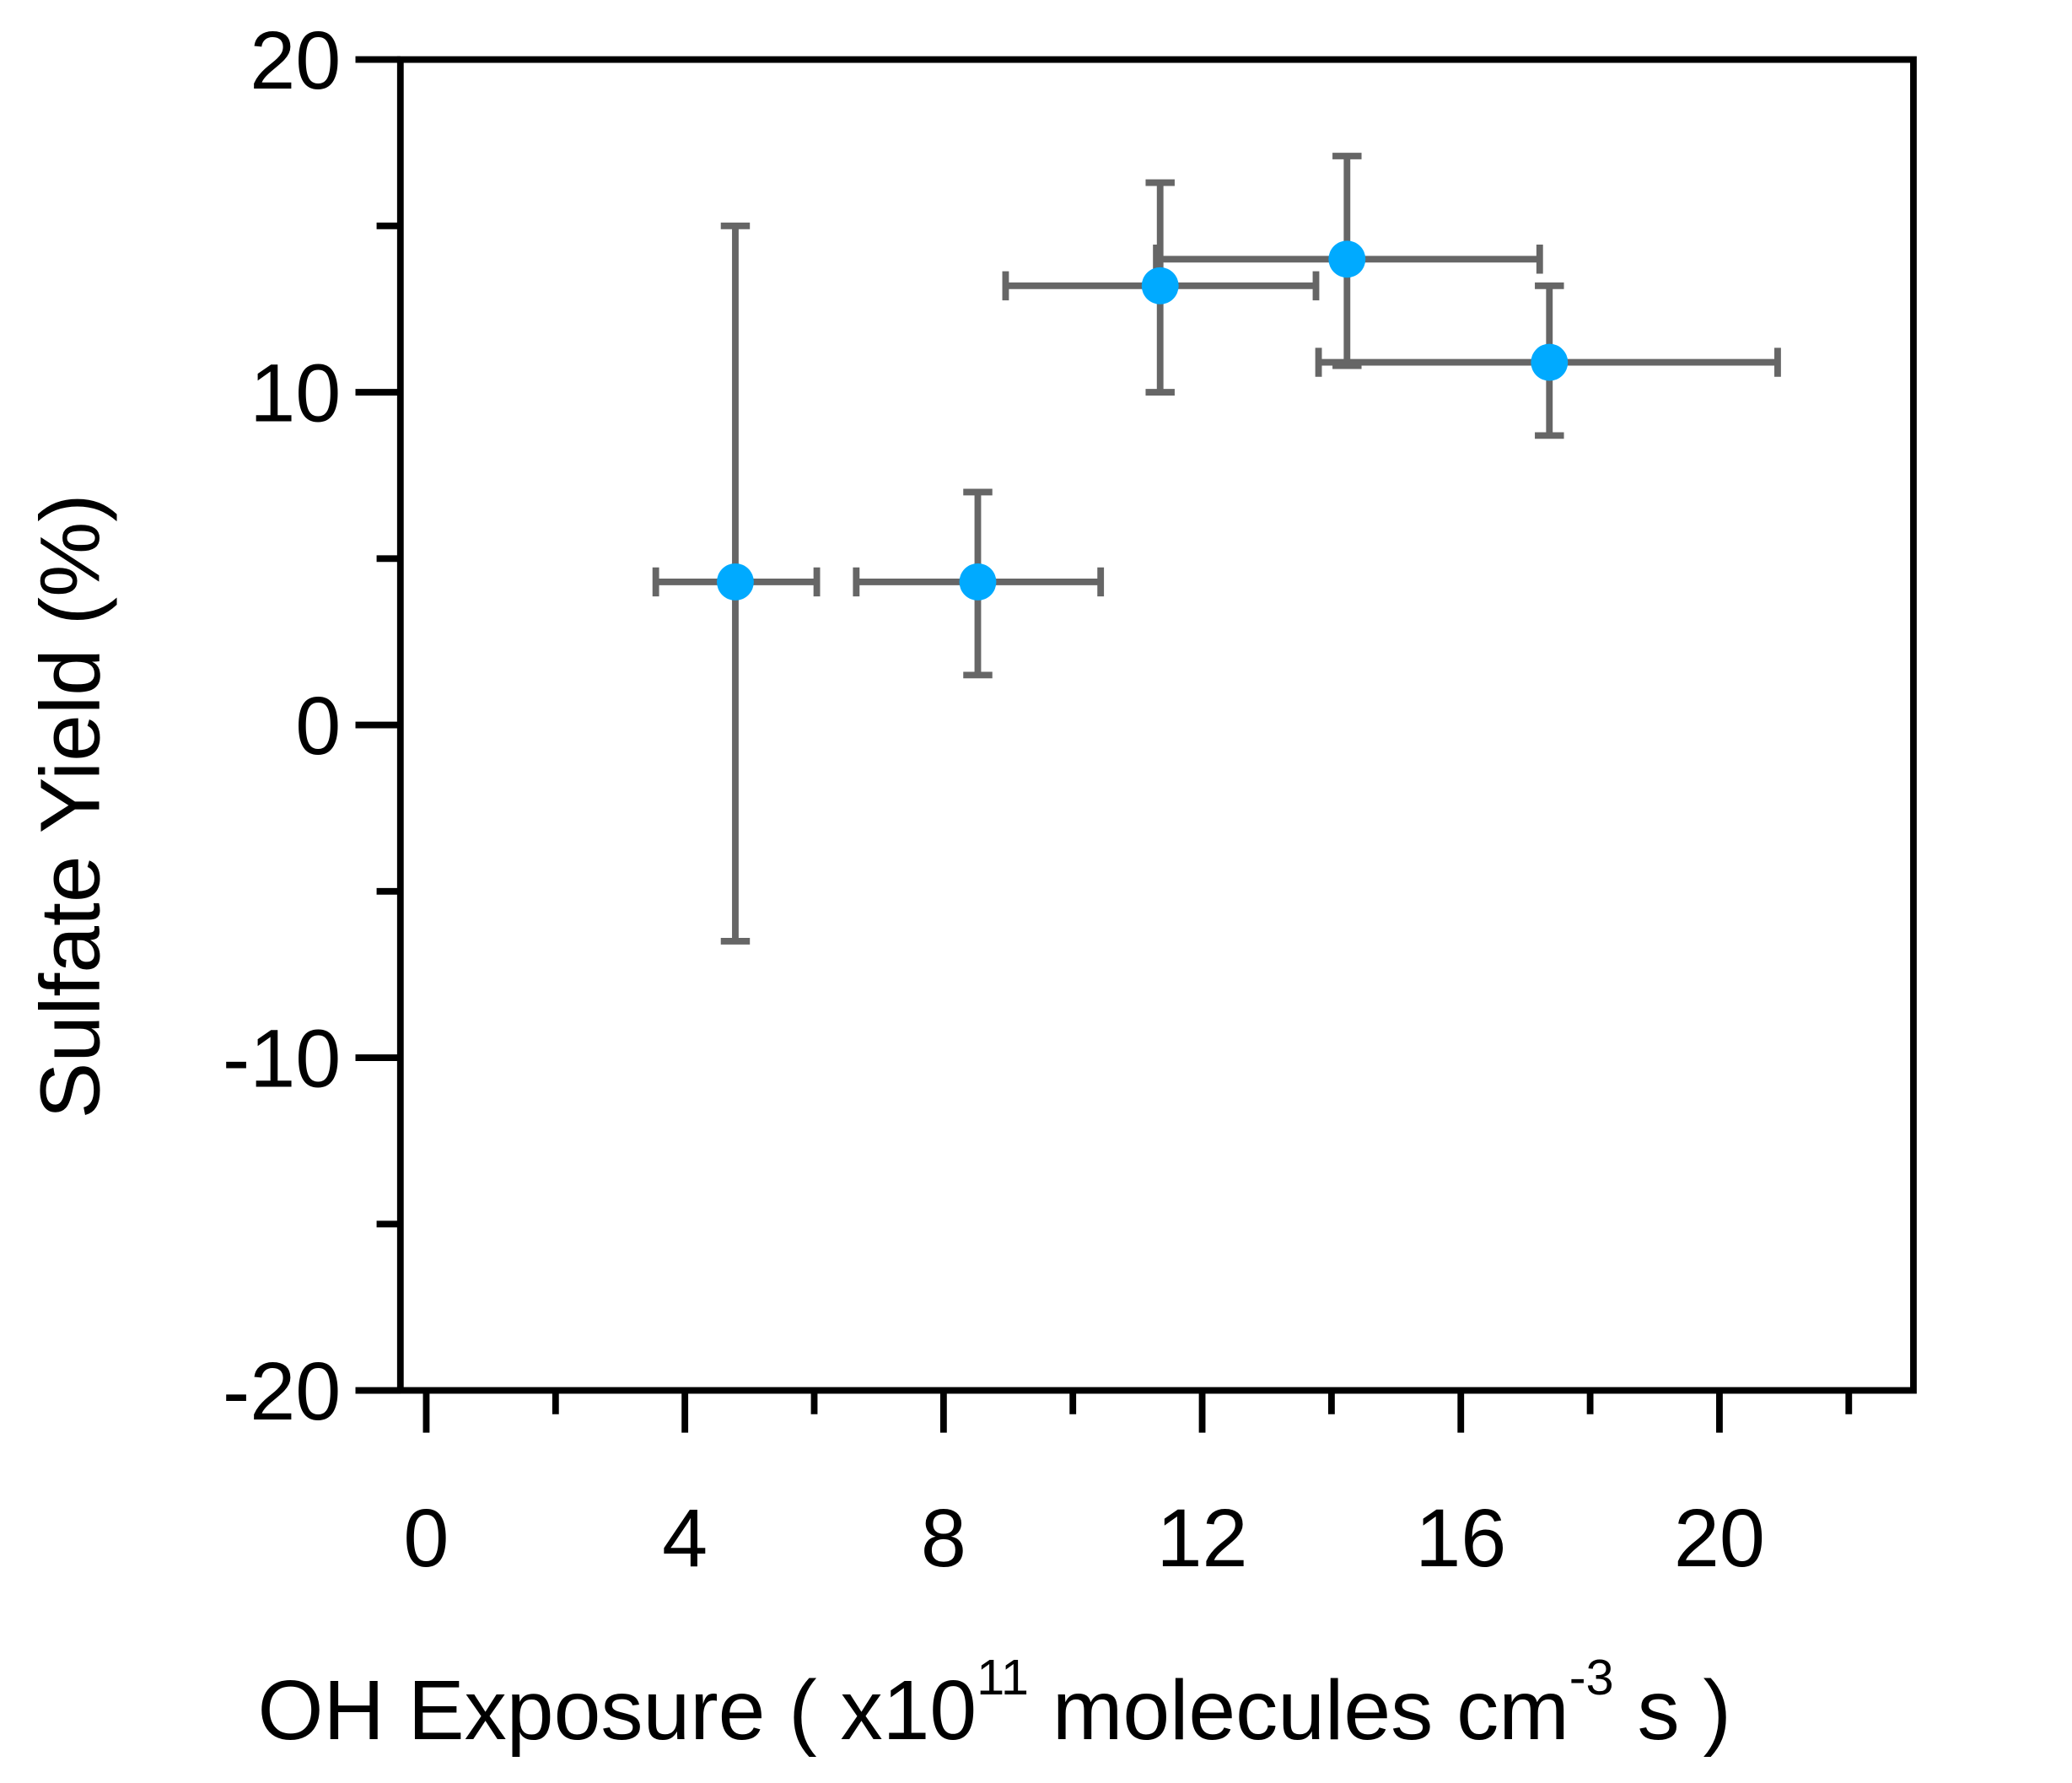  Describe the element at coordinates (1672, 1710) in the screenshot. I see `x-axis-label-part3: s )` at that location.